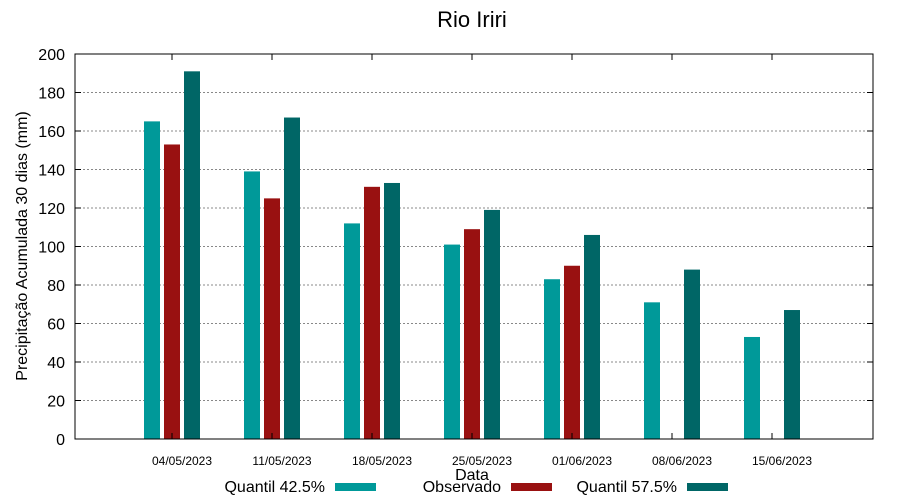 This screenshot has height=500, width=900. I want to click on x-axis-title: Data, so click(472, 475).